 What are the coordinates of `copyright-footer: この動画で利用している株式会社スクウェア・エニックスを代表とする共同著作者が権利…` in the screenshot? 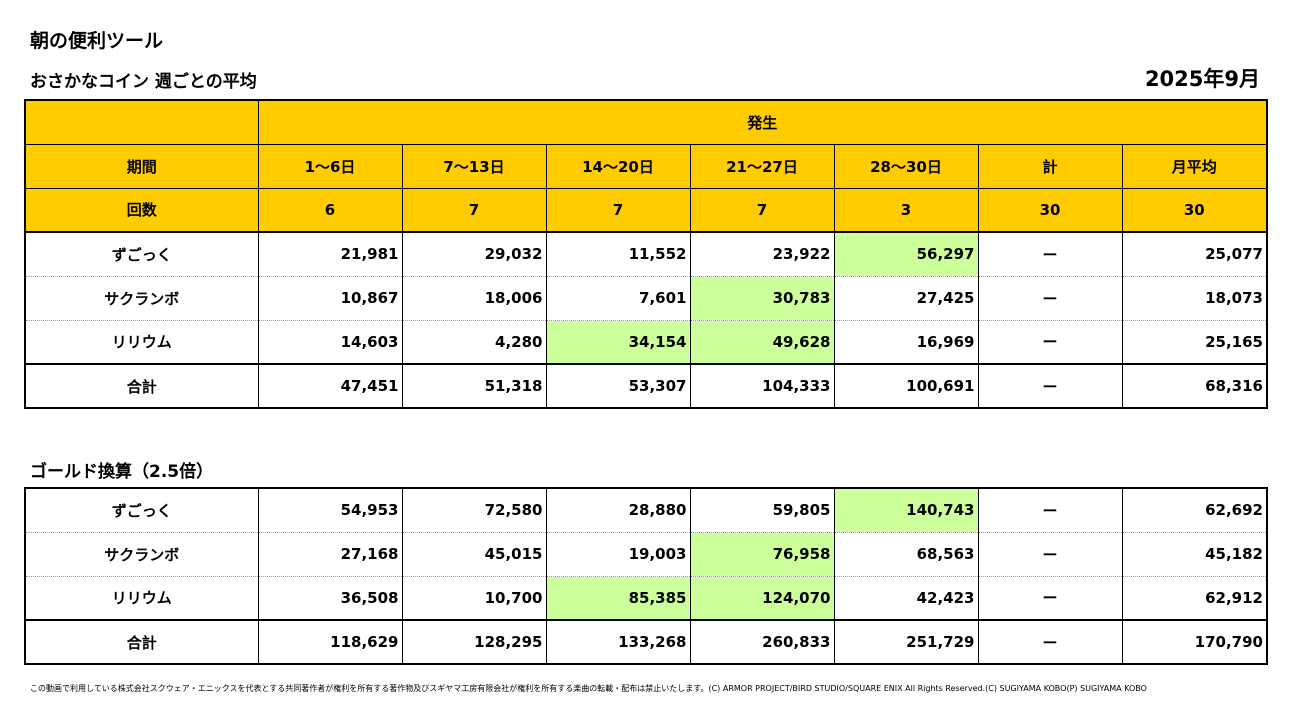 It's located at (588, 688).